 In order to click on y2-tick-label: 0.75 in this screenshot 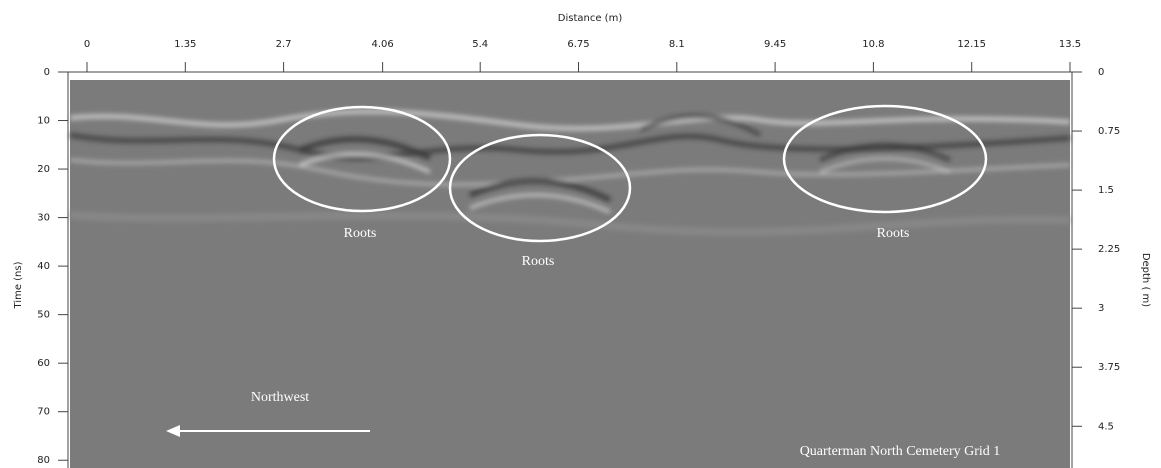, I will do `click(1109, 131)`.